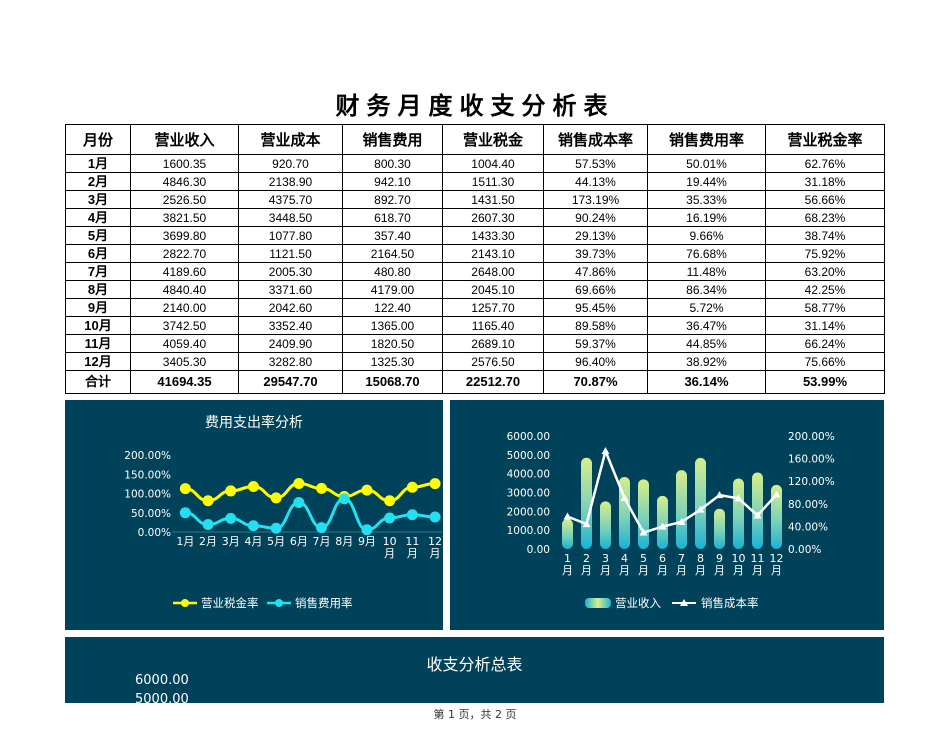 The image size is (950, 735). What do you see at coordinates (392, 235) in the screenshot?
I see `table-cell: 357.40` at bounding box center [392, 235].